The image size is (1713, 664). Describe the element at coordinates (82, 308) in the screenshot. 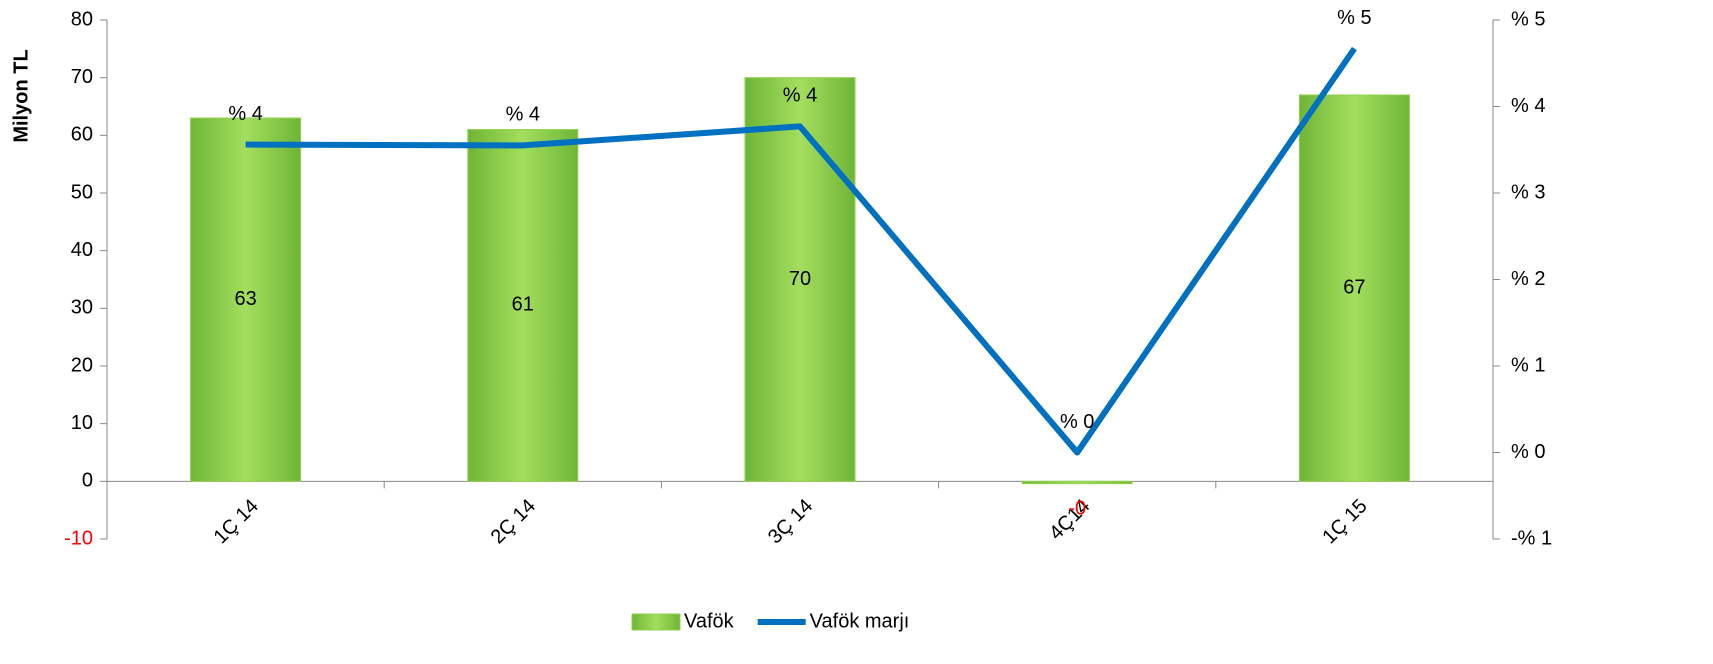

I see `y-tick-label: 30` at that location.